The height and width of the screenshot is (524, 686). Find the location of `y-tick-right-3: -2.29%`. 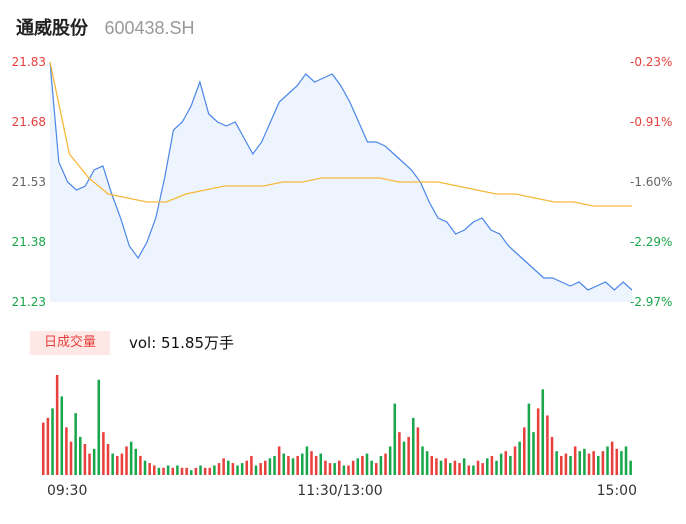

y-tick-right-3: -2.29% is located at coordinates (651, 242).